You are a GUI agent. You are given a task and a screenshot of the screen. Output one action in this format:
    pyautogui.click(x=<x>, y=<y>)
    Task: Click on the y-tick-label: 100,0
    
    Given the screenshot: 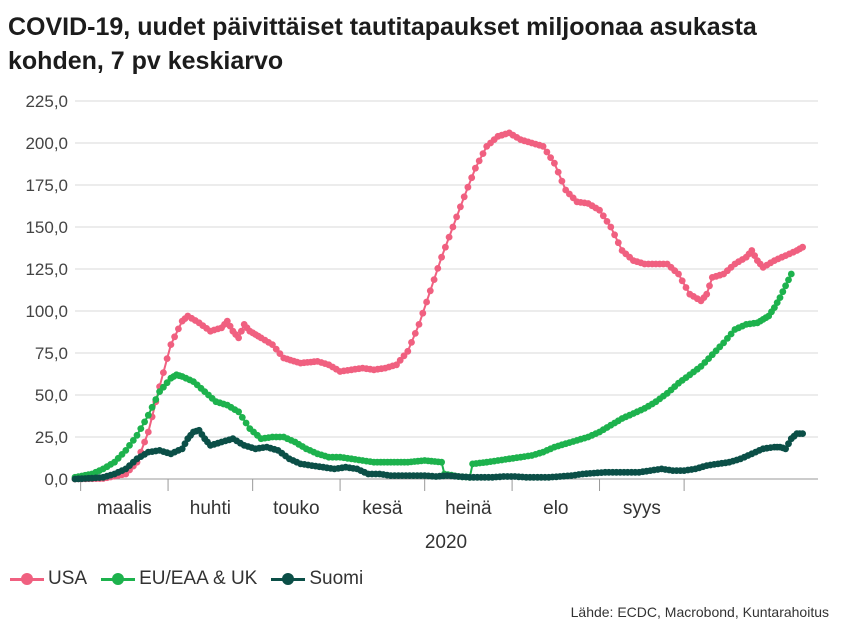 What is the action you would take?
    pyautogui.click(x=46, y=311)
    